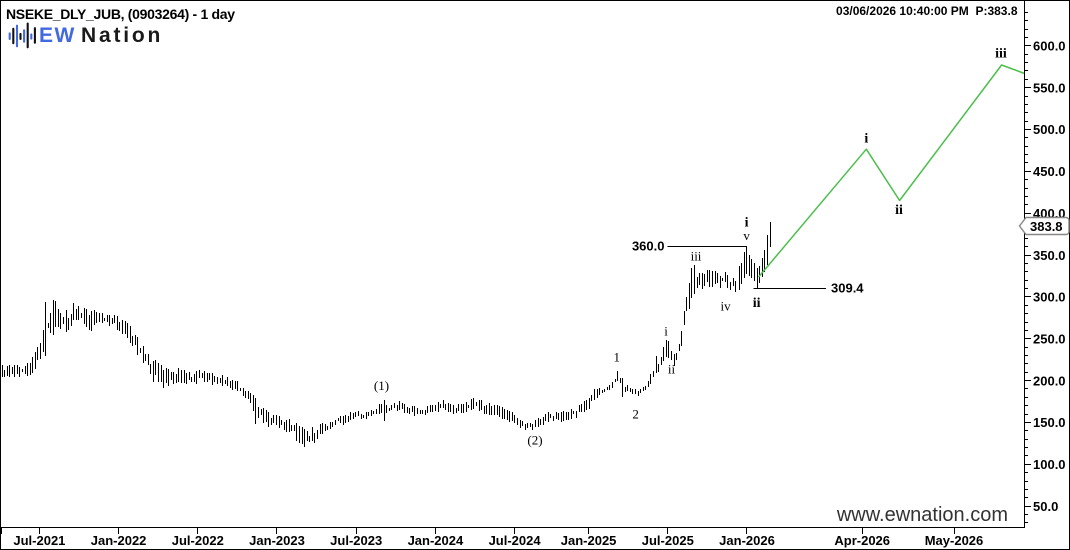  I want to click on svg-text: 100.0, so click(1049, 464).